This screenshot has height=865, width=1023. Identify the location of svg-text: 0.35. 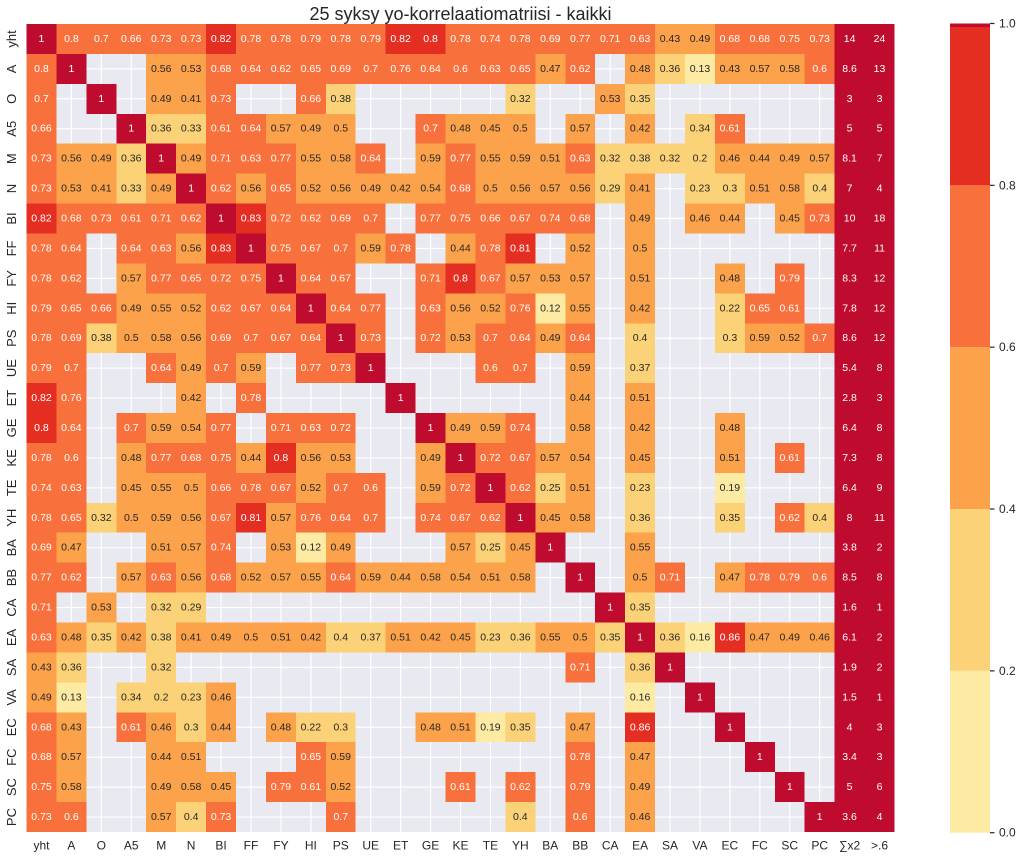
(101, 637).